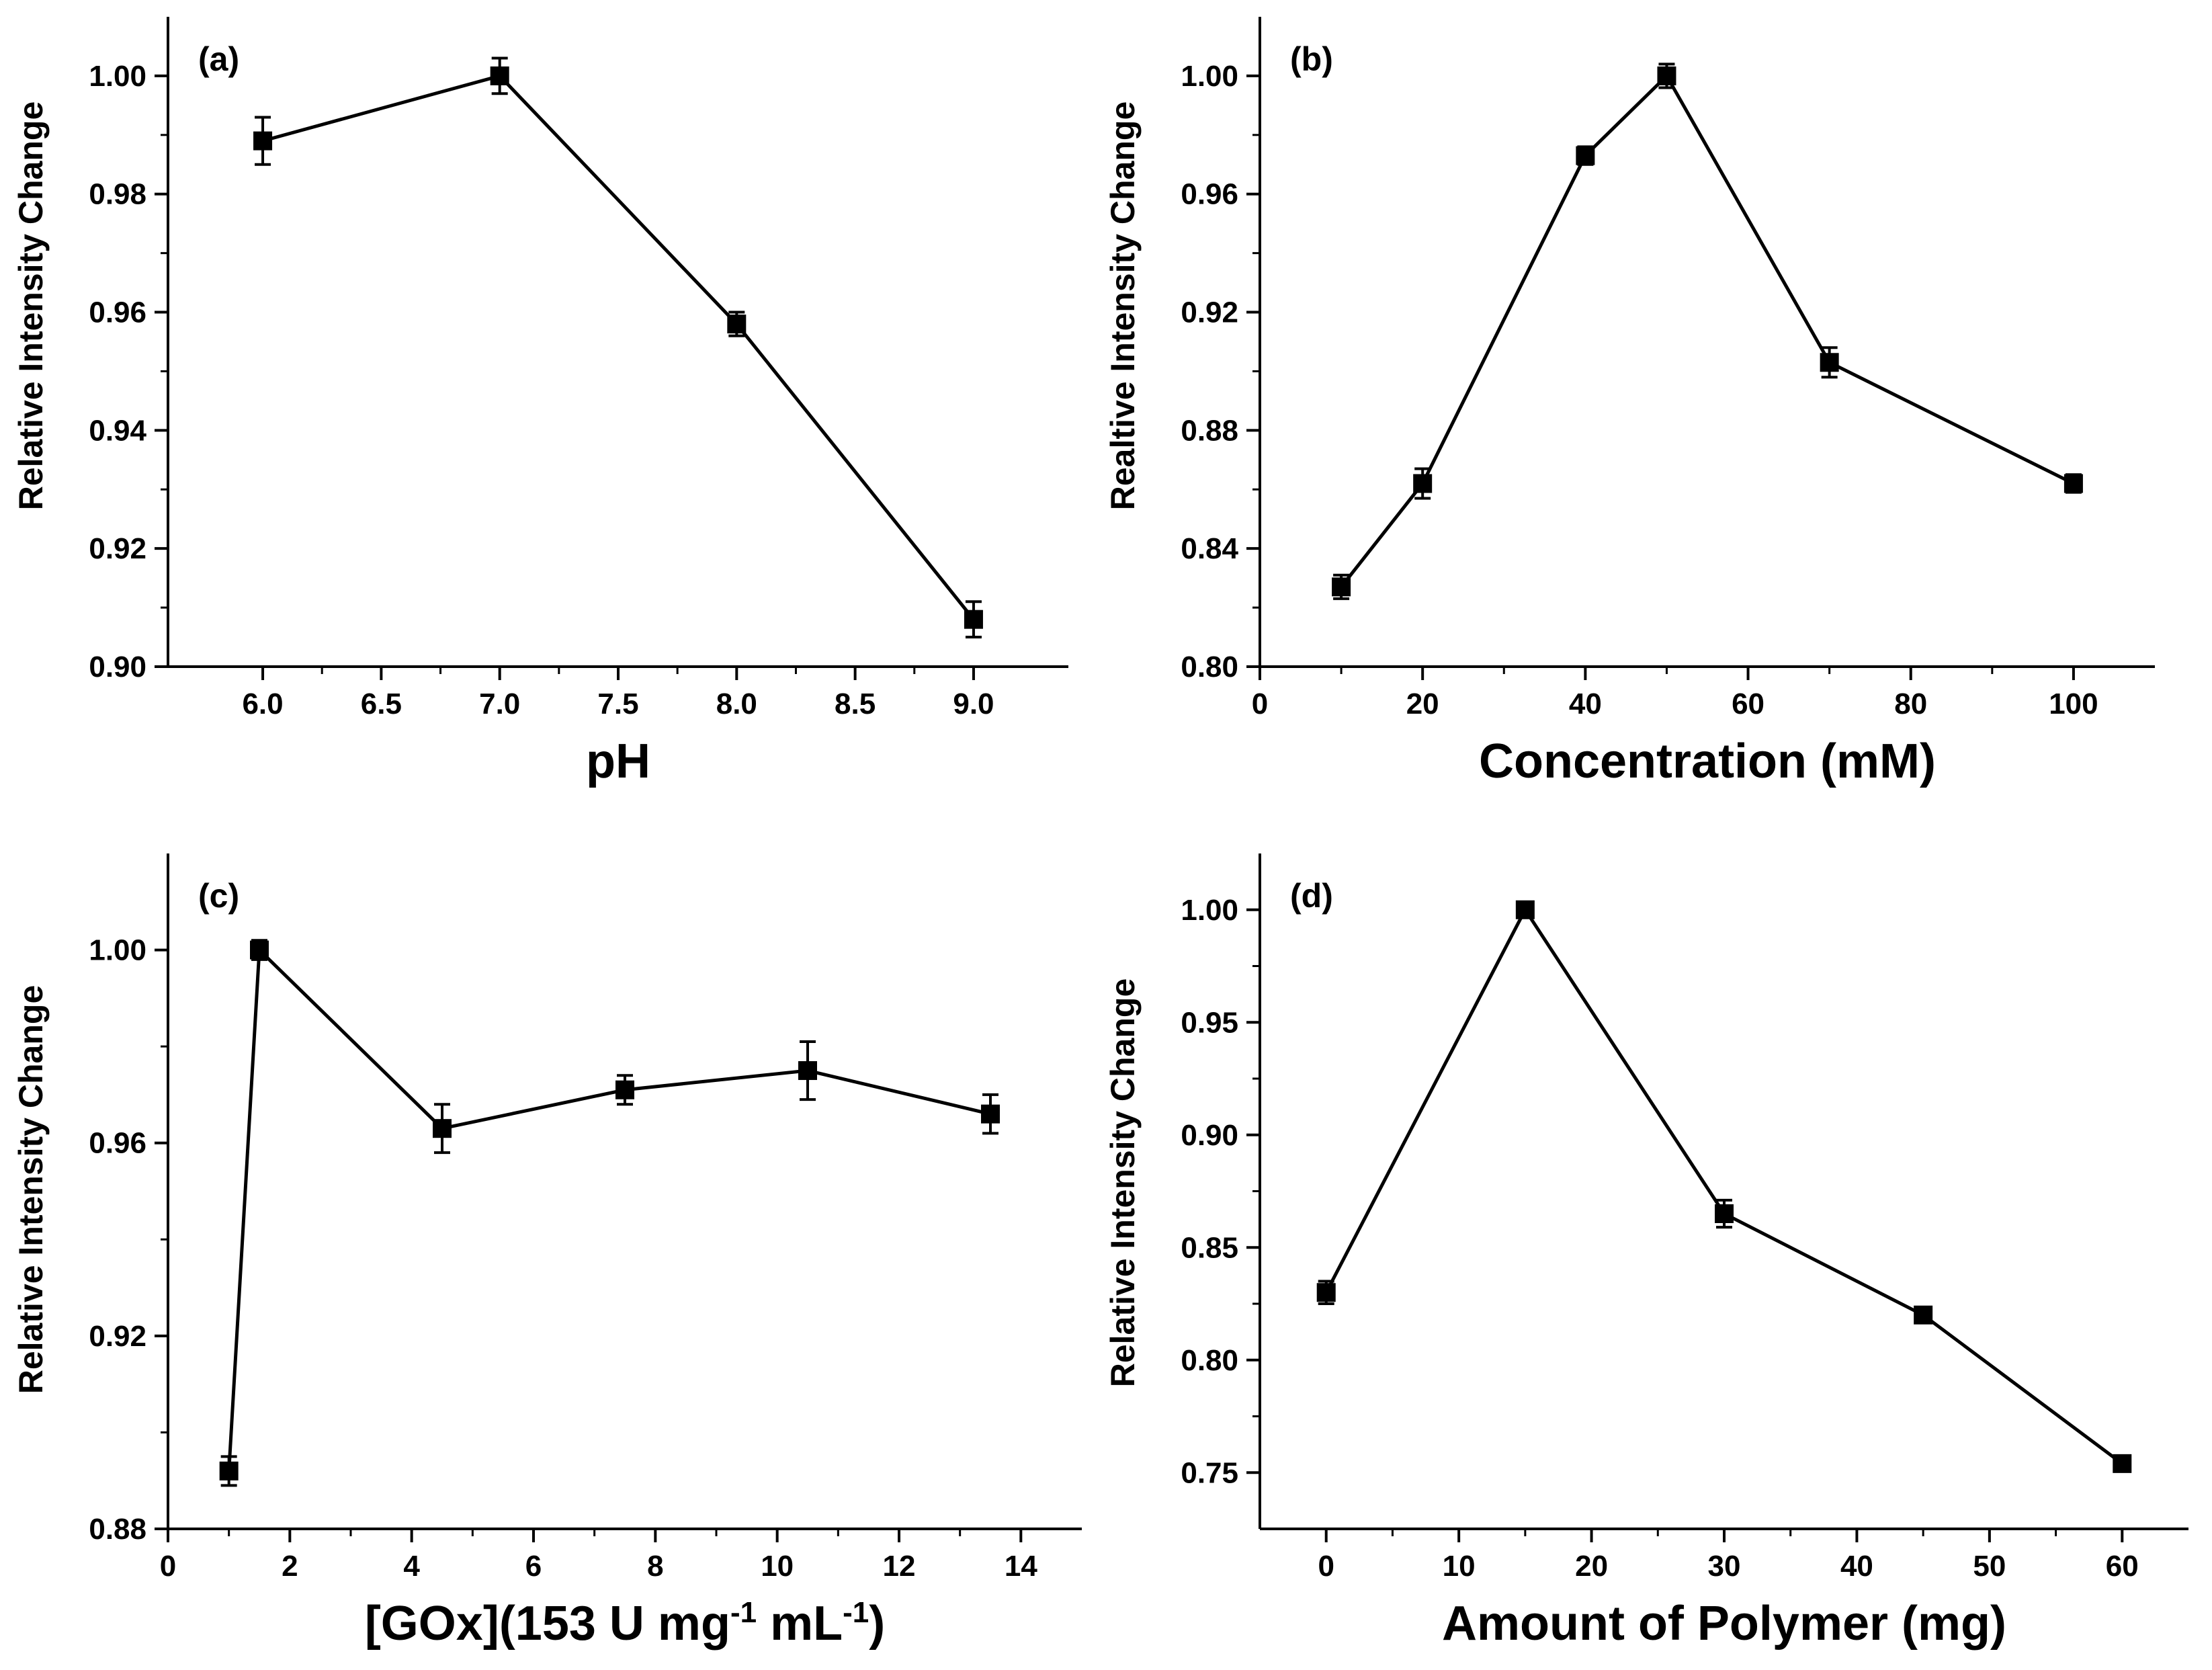 This screenshot has width=2212, height=1670. What do you see at coordinates (856, 703) in the screenshot?
I see `x-tick-label: 8.5` at bounding box center [856, 703].